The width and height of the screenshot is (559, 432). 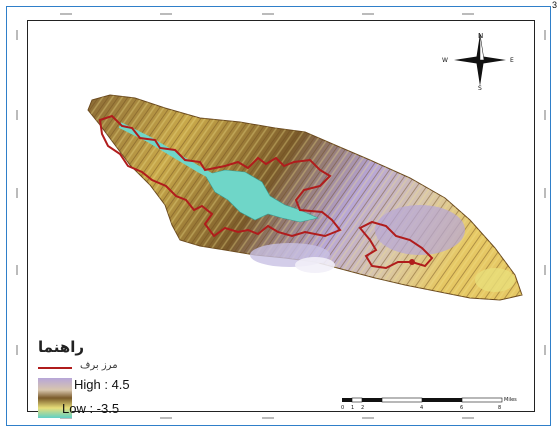 What do you see at coordinates (510, 400) in the screenshot?
I see `scale-unit: Miles` at bounding box center [510, 400].